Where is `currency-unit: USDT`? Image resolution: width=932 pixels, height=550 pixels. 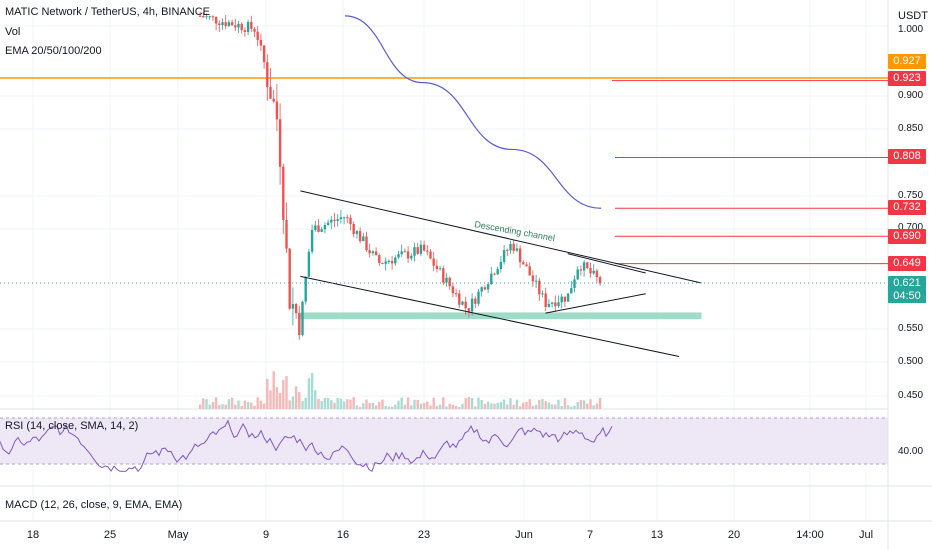 currency-unit: USDT is located at coordinates (913, 16).